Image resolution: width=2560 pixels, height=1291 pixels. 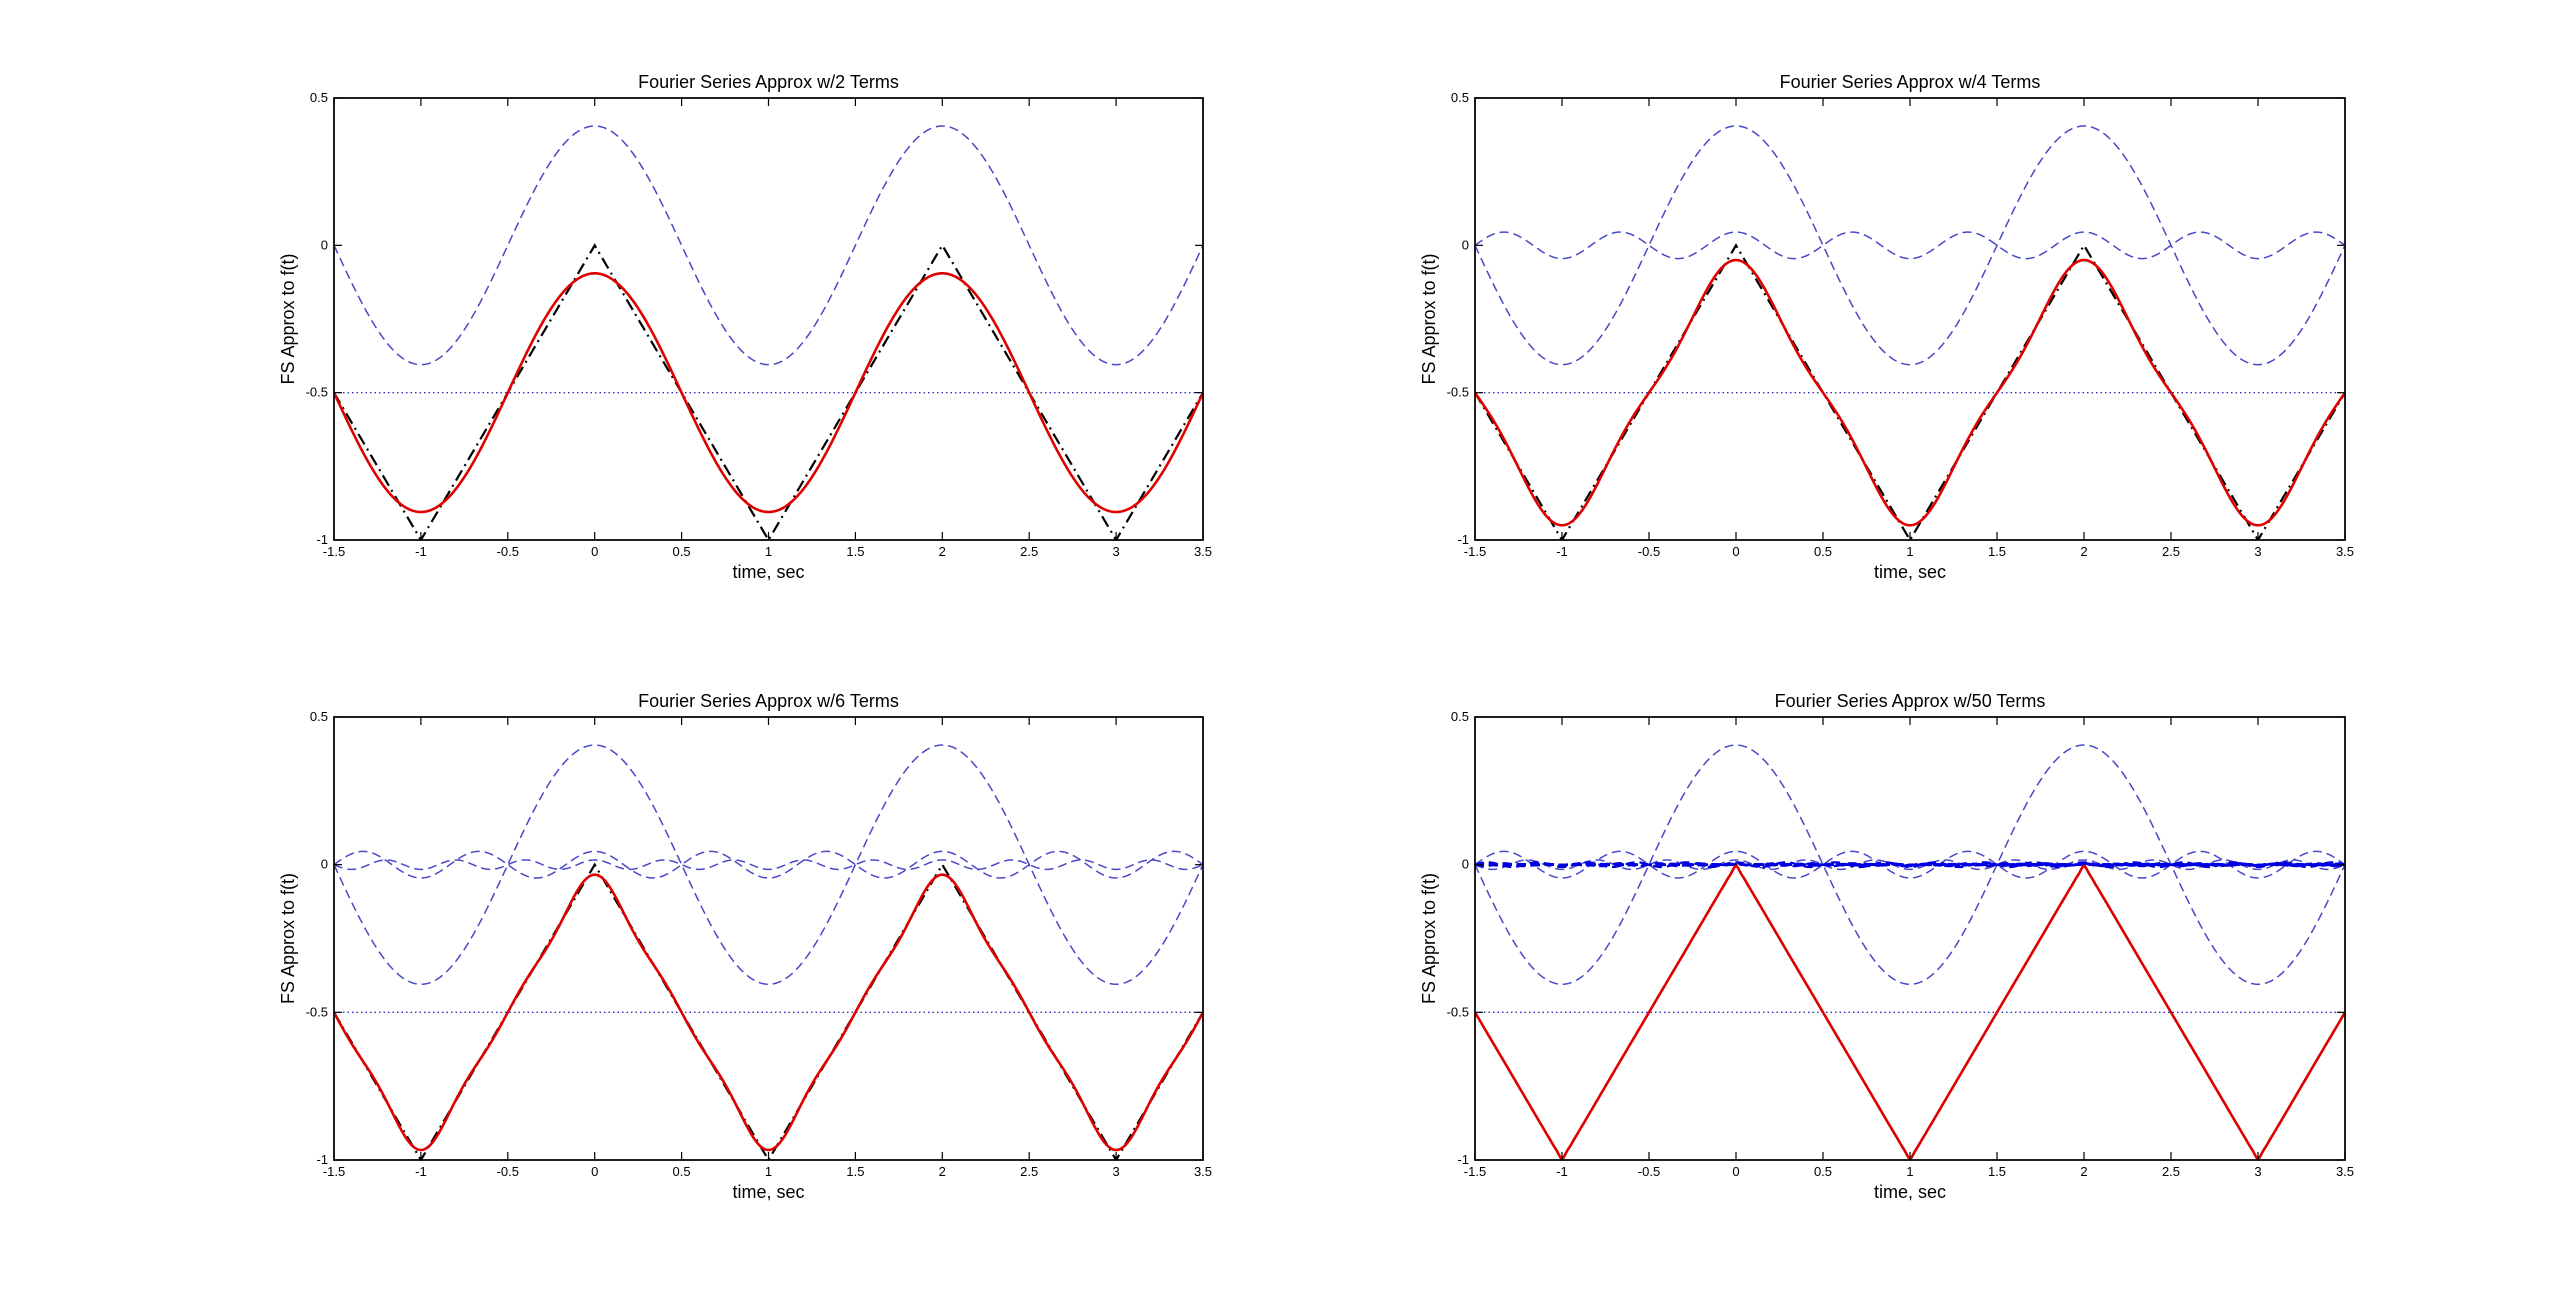 I want to click on chart-title: Fourier Series Approx w/4 Terms, so click(x=1910, y=82).